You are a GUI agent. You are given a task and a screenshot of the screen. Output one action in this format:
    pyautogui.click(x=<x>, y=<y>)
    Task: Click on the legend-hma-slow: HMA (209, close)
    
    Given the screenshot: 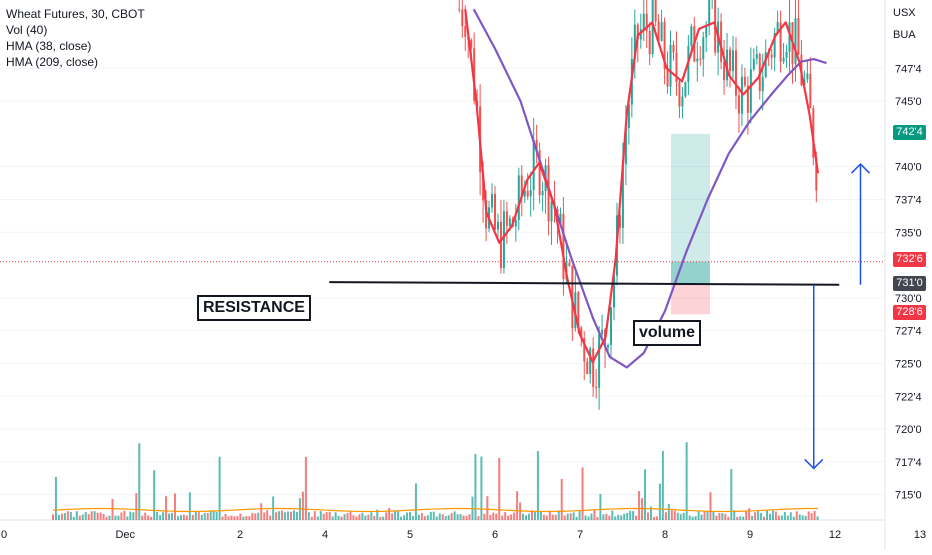 What is the action you would take?
    pyautogui.click(x=52, y=62)
    